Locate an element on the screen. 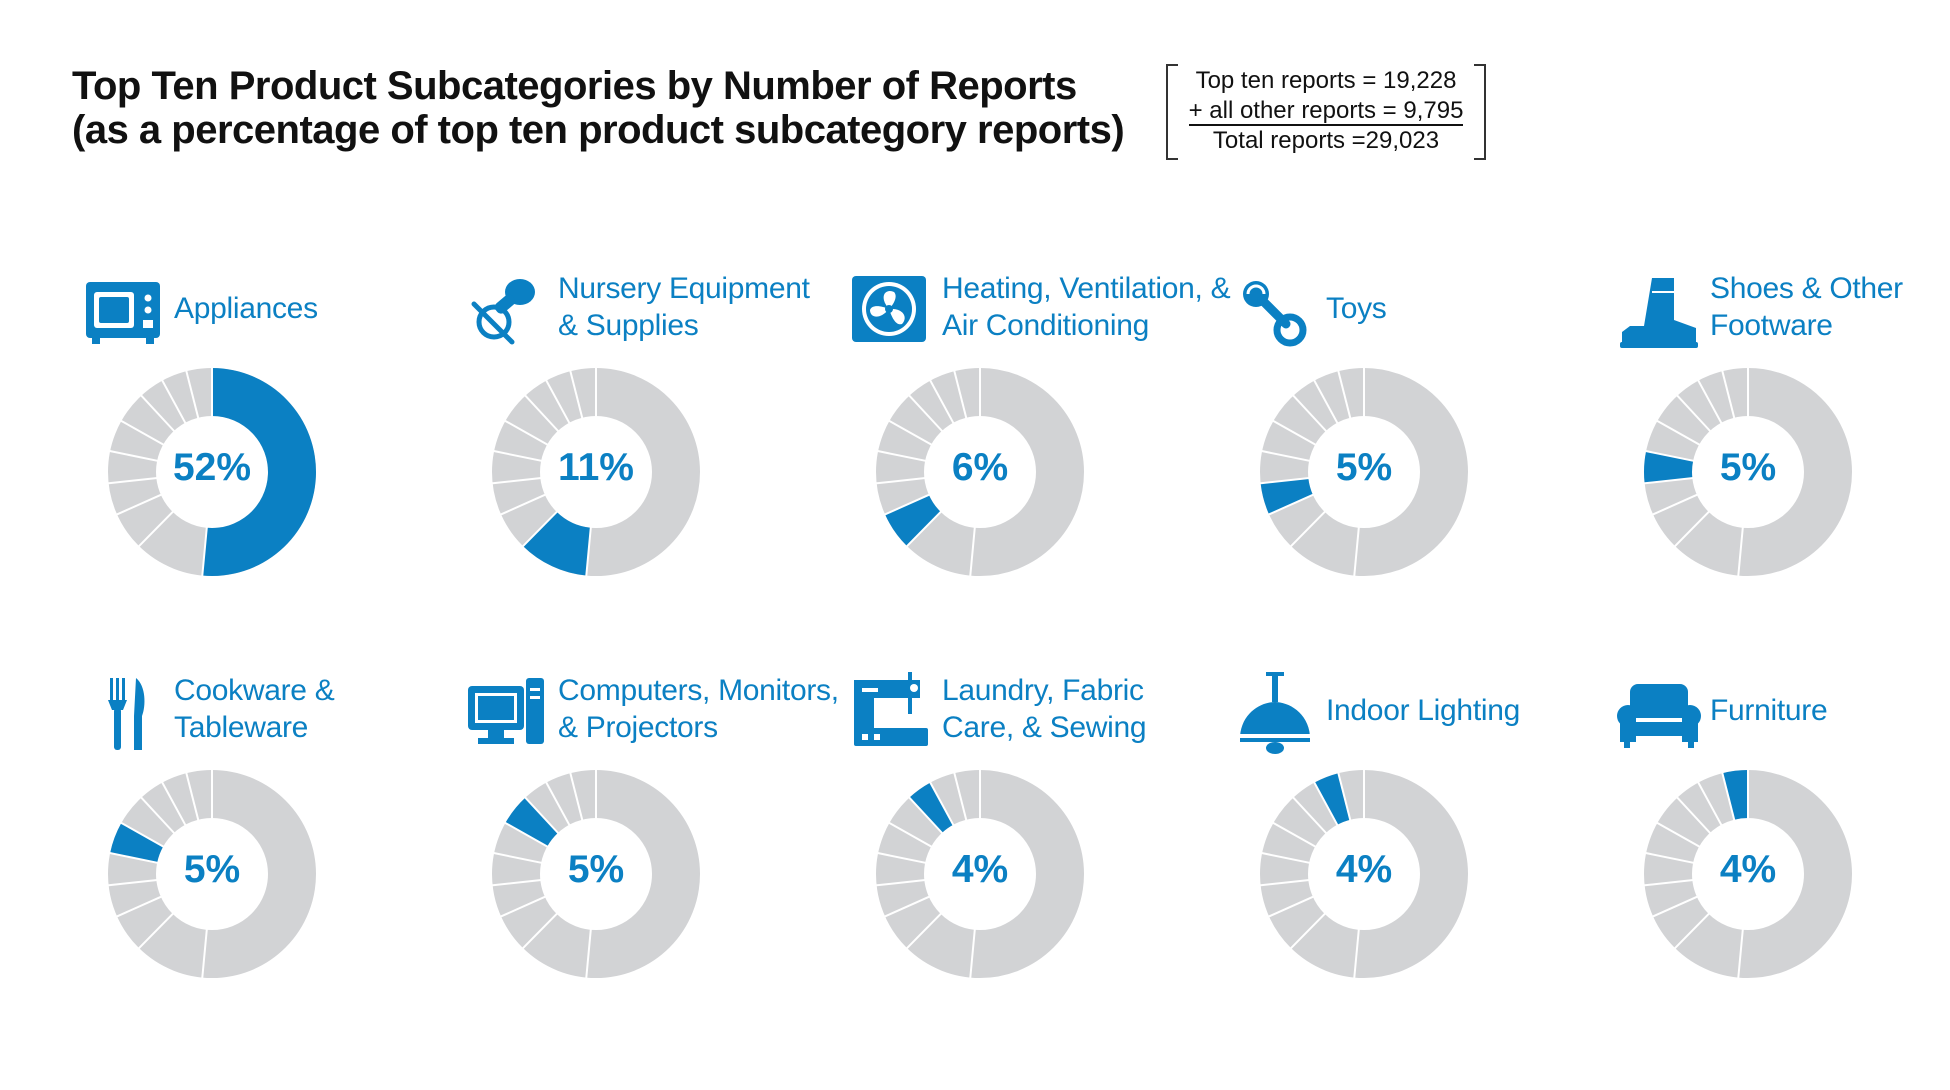 This screenshot has height=1090, width=1950. chart-panel: Nursery Equipment & Supplies 11% is located at coordinates (654, 478).